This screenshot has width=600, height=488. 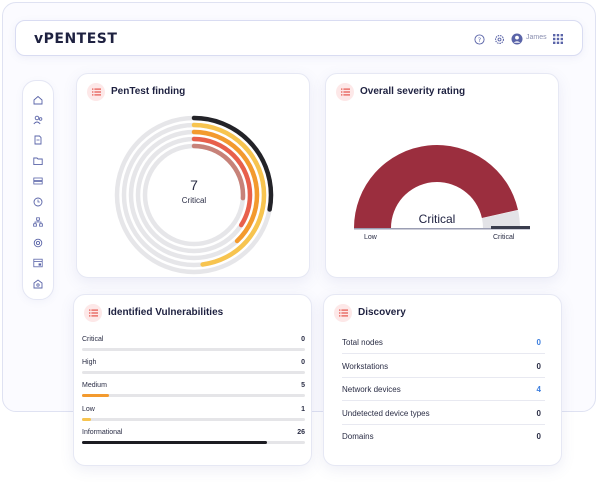 I want to click on gauge-baseline, so click(x=442, y=229).